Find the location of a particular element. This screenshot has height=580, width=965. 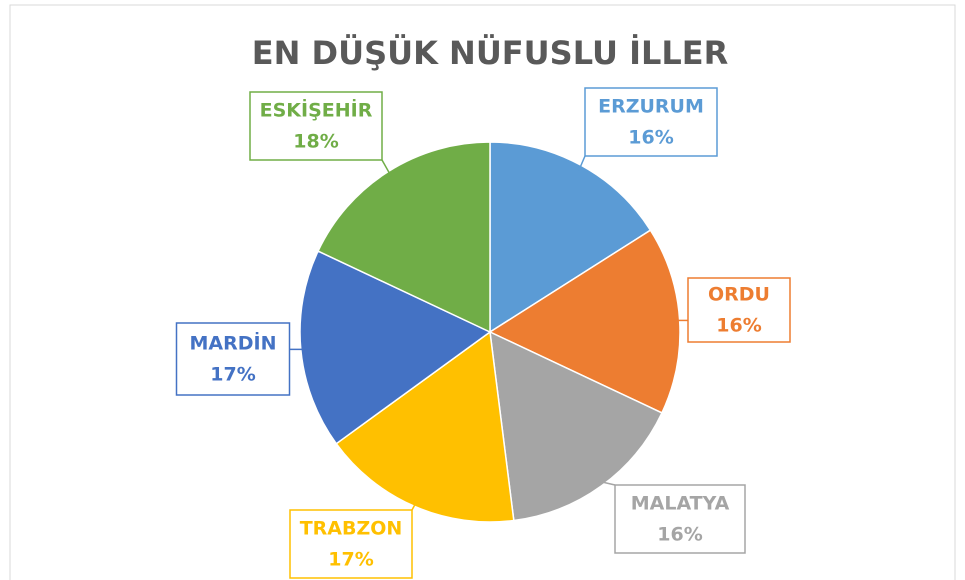

data-label-name: MALATYA is located at coordinates (680, 504).